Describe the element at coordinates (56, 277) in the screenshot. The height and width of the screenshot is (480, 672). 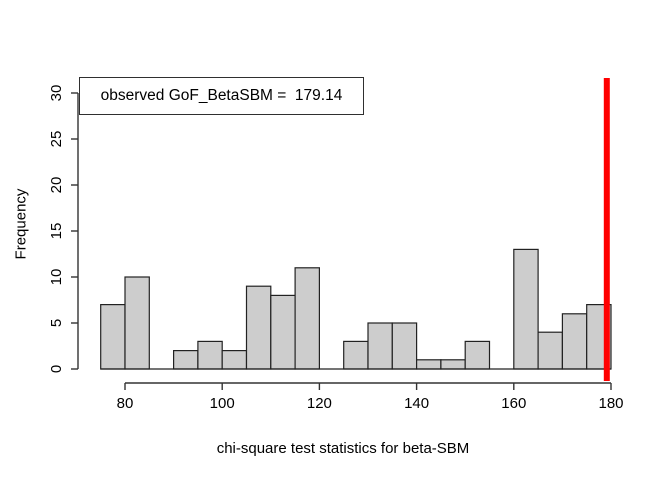
I see `y-tick-label: 10` at that location.